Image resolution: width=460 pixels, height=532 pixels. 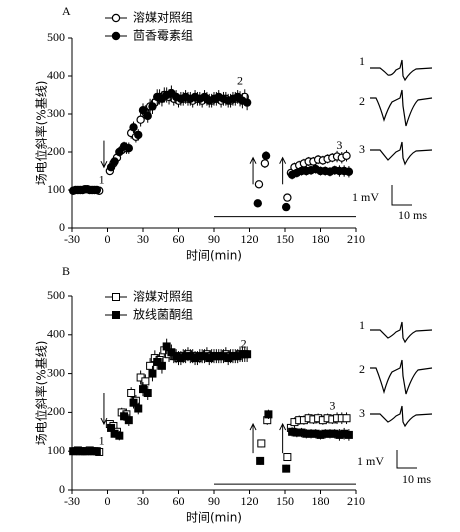 I want to click on y-axis-label: 场电位斜率(%基线), so click(x=41, y=393).